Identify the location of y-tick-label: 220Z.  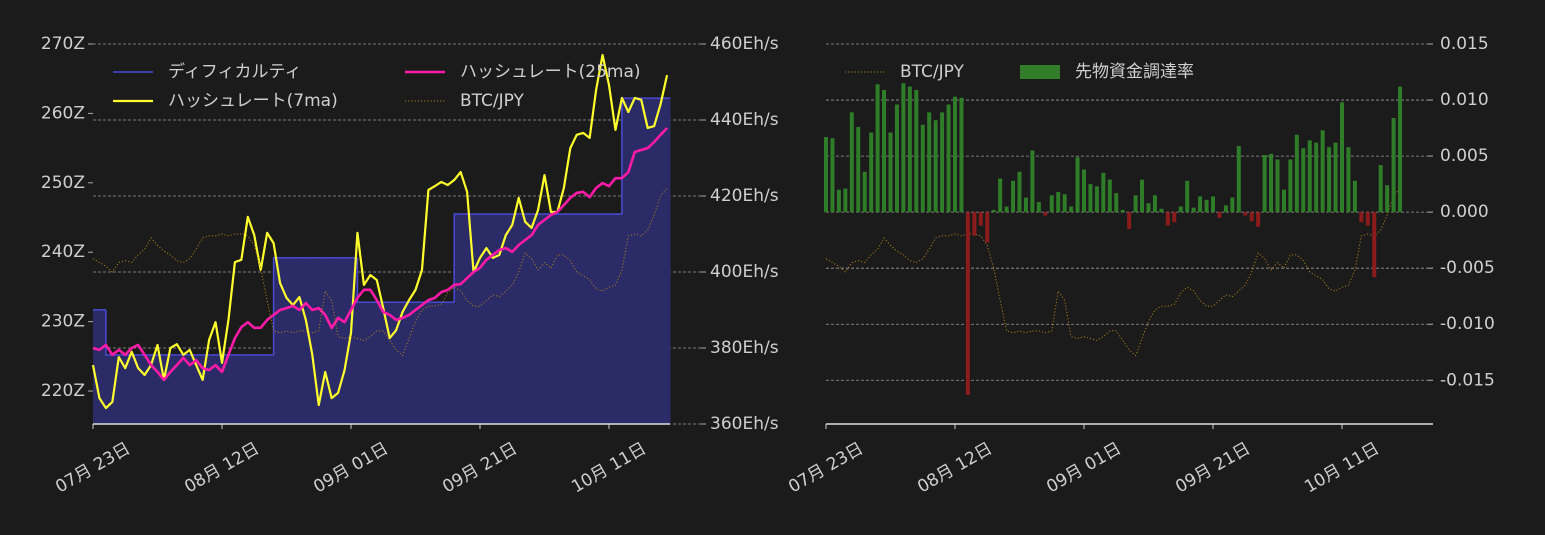
(63, 391).